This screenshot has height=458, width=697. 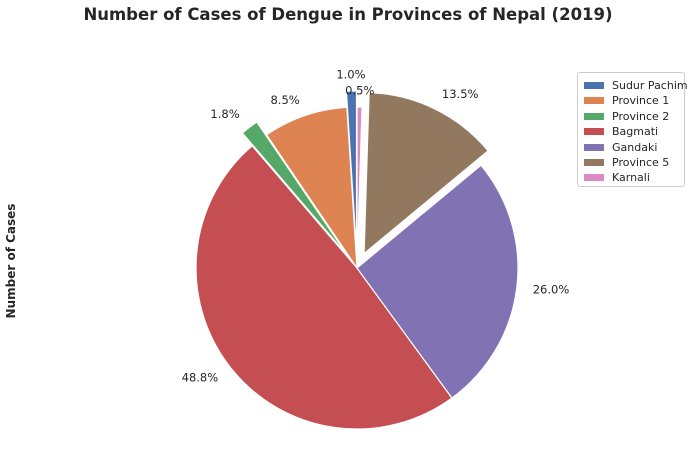 I want to click on data-label-gandaki: 26.0%, so click(x=551, y=289).